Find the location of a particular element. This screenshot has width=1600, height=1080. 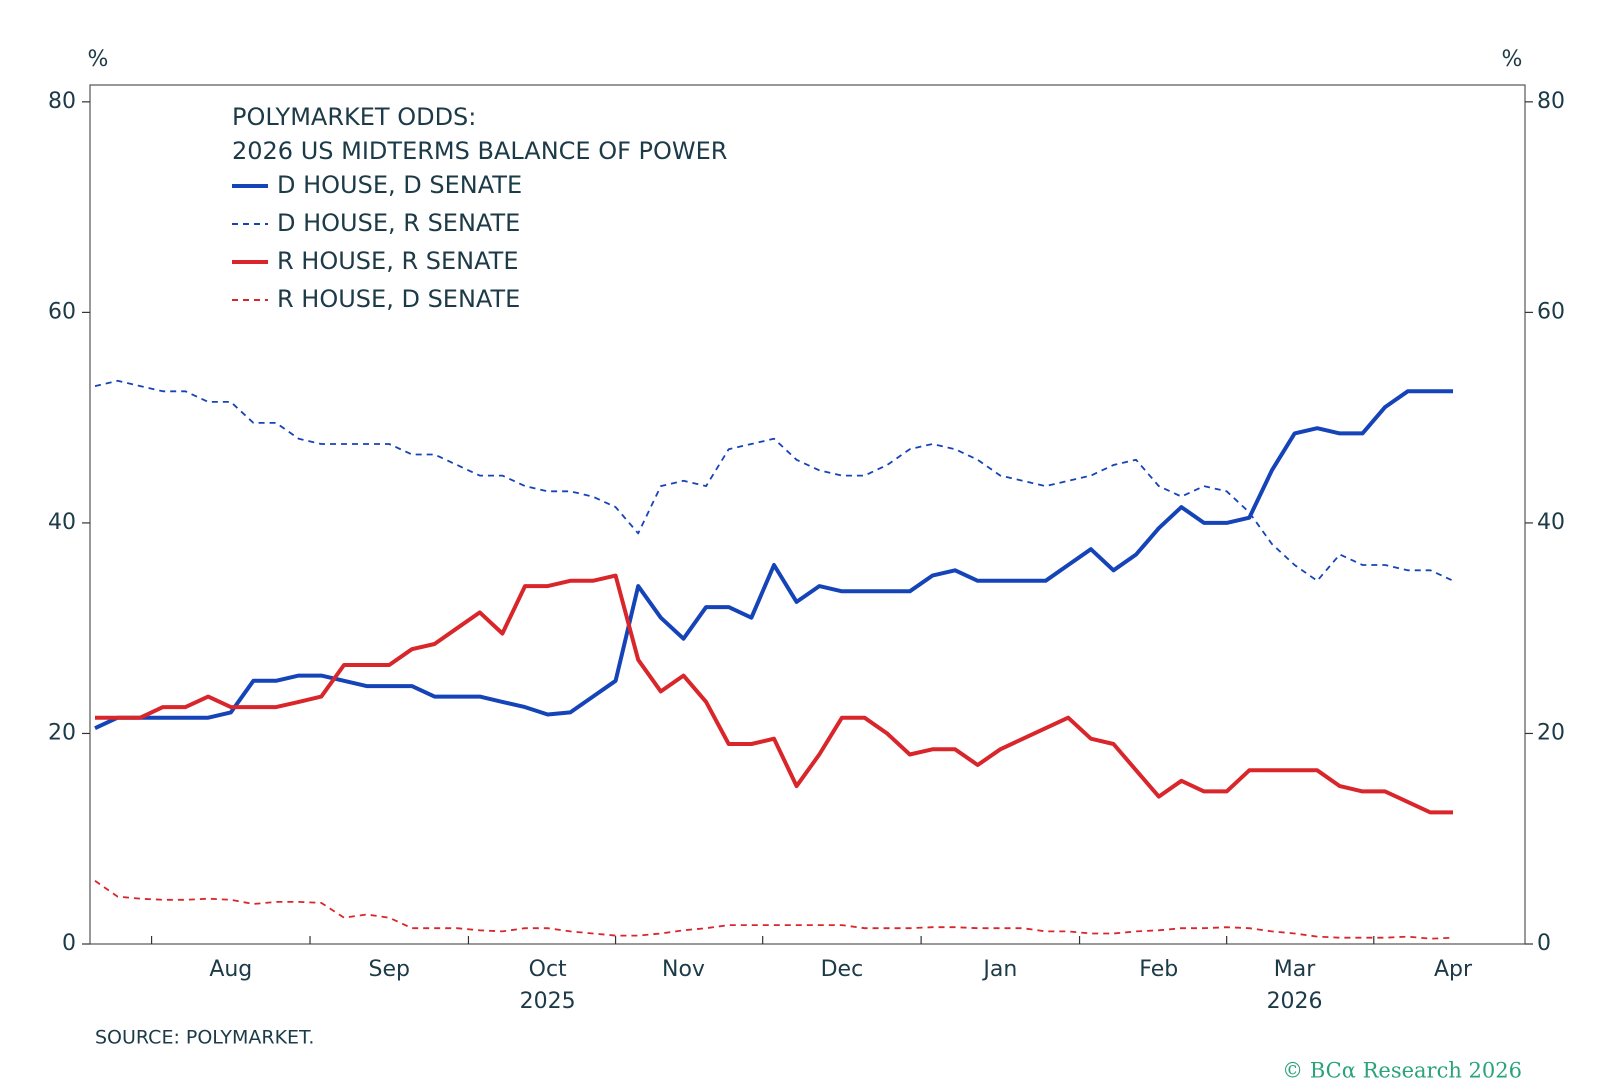

x-tick-label: Dec is located at coordinates (842, 969).